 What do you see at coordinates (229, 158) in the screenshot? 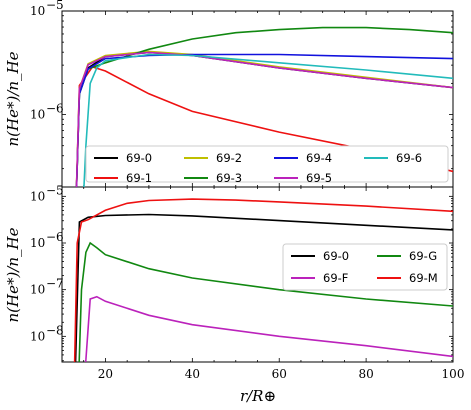
I see `legend-label: 69-2` at bounding box center [229, 158].